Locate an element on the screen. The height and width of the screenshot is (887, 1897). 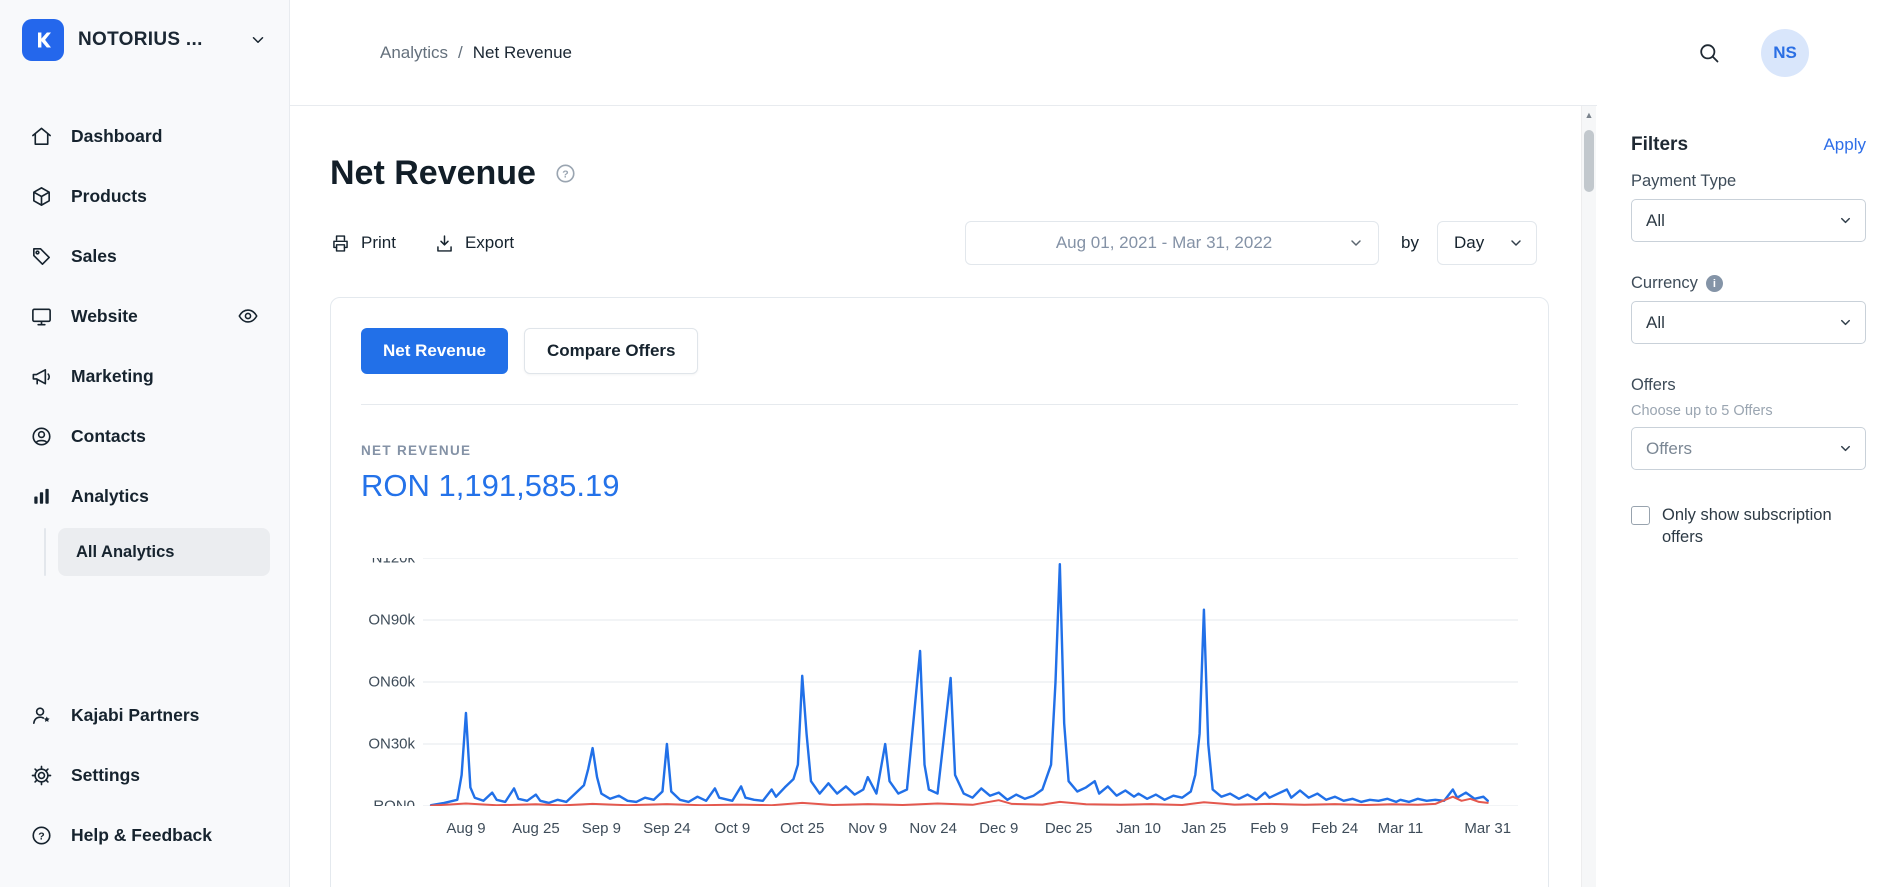
avatar: NS is located at coordinates (1785, 53).